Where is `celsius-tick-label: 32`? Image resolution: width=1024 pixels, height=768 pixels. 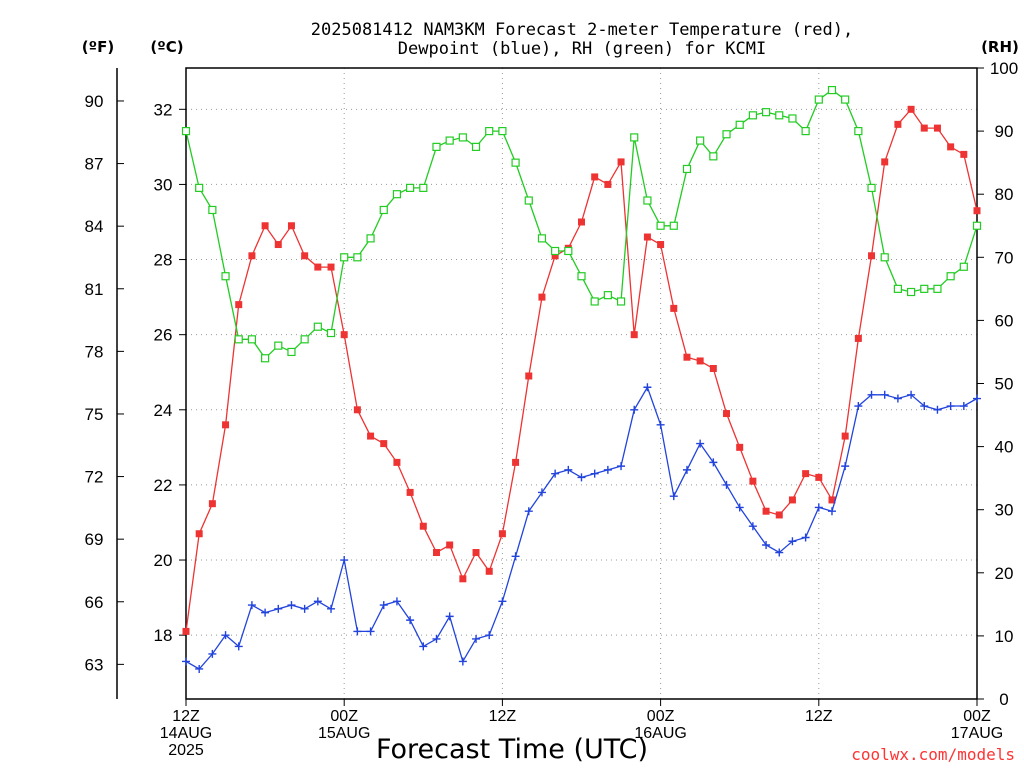 celsius-tick-label: 32 is located at coordinates (163, 109).